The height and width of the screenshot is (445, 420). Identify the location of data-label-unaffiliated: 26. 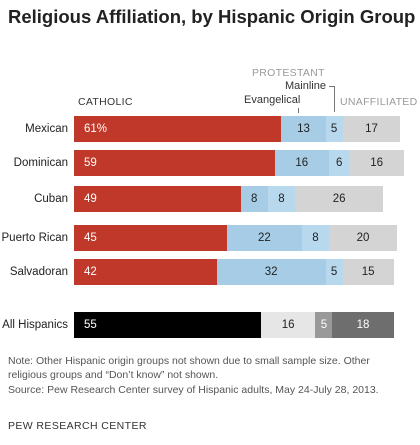
(339, 199).